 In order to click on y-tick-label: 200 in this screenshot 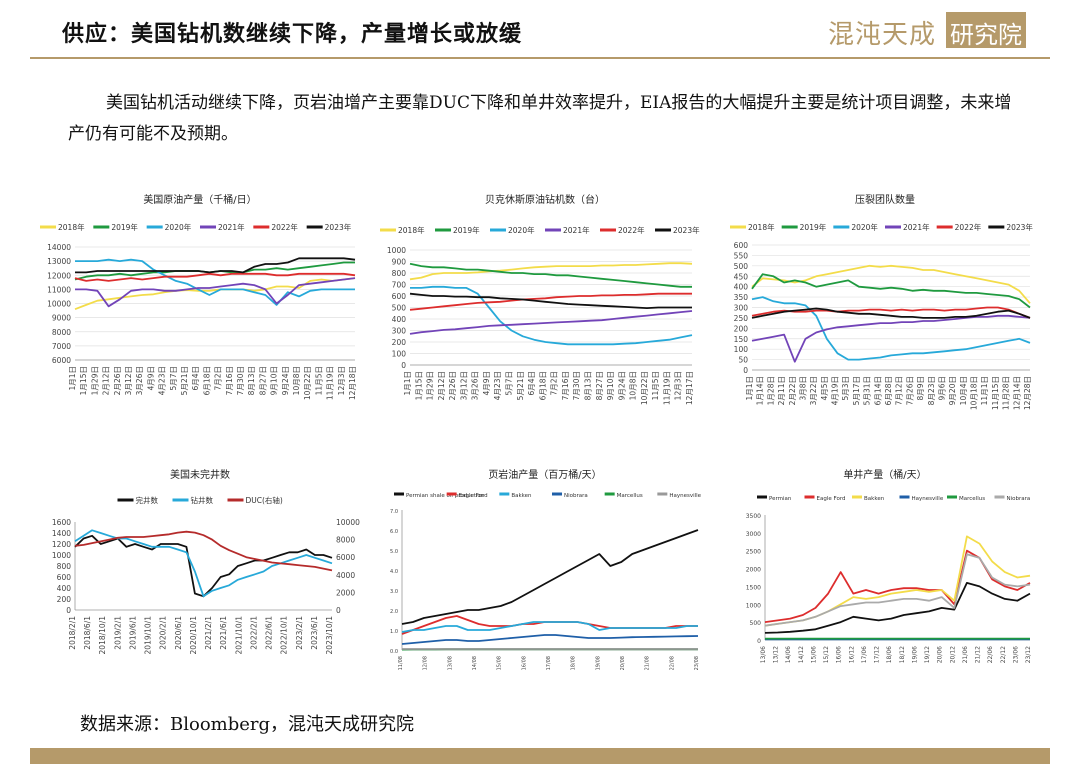, I will do `click(741, 328)`.